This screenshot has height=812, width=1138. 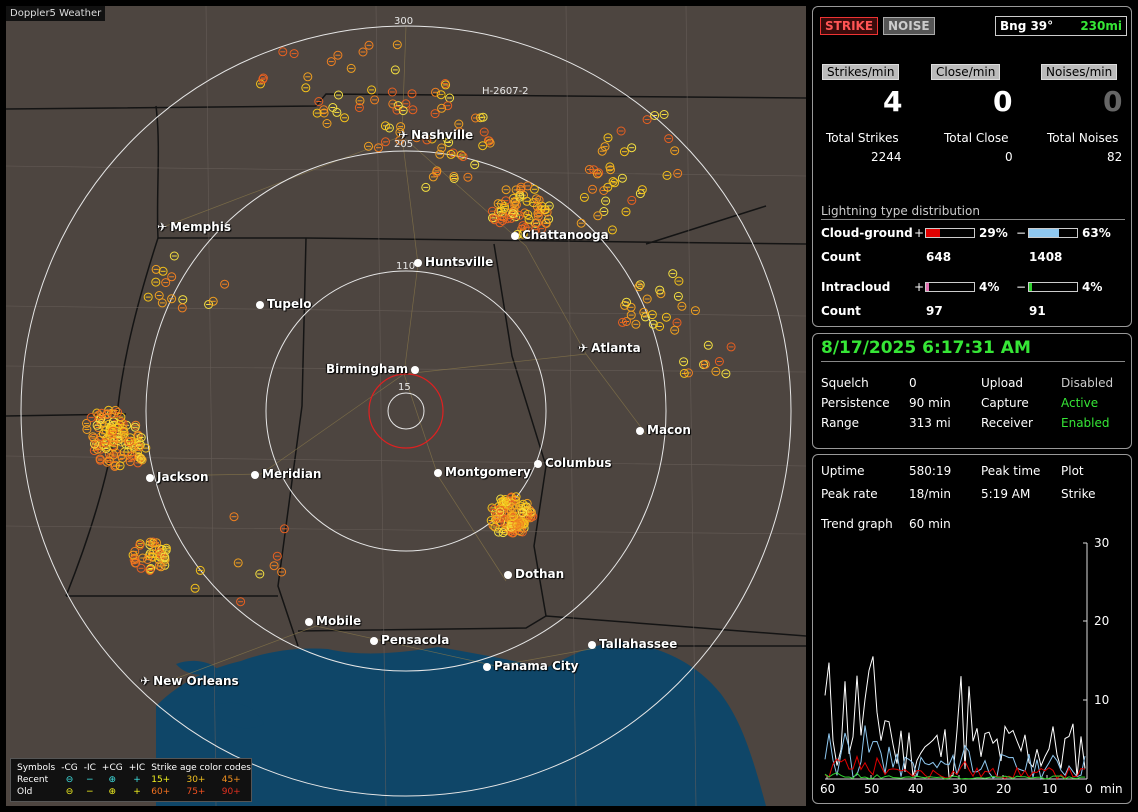 What do you see at coordinates (1030, 287) in the screenshot?
I see `ic-minus-bar-fill` at bounding box center [1030, 287].